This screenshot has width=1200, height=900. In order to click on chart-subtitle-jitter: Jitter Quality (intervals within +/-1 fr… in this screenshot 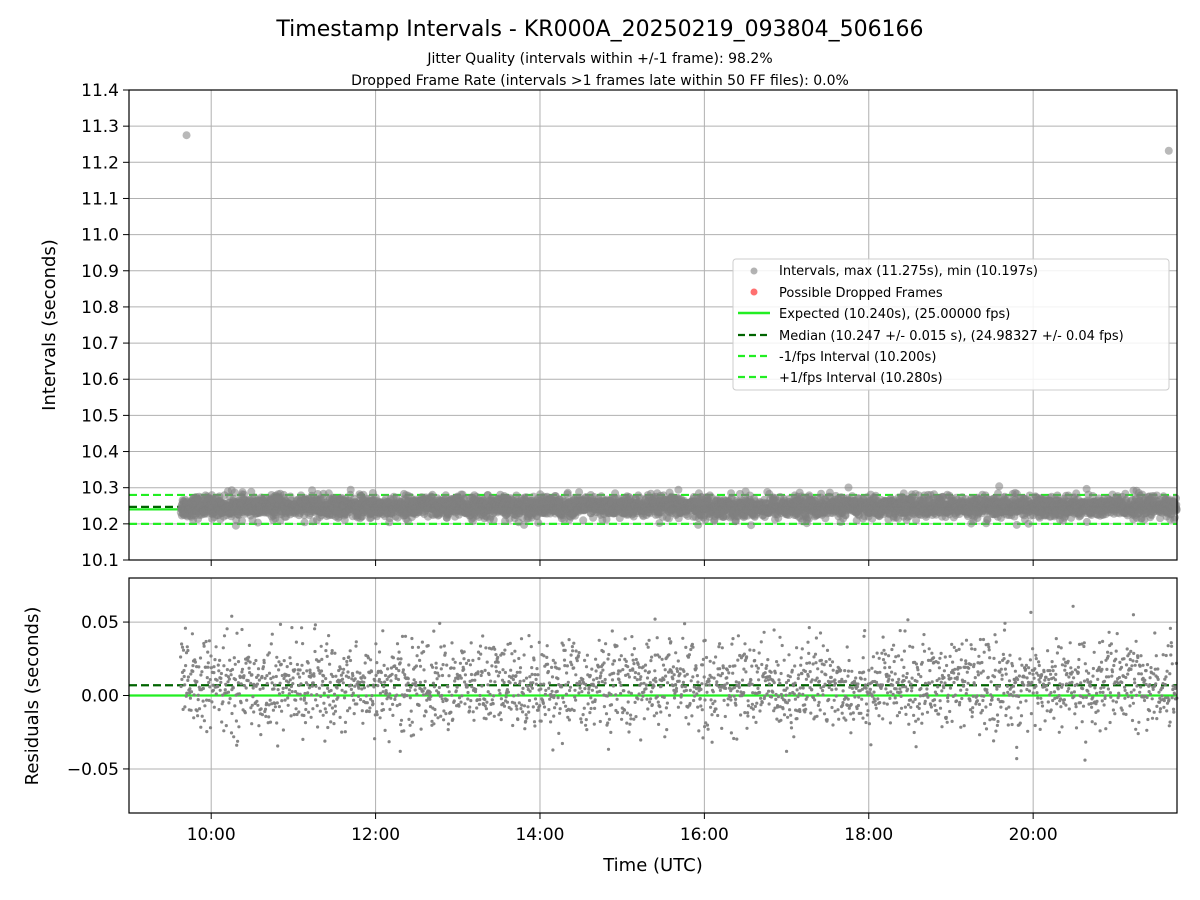, I will do `click(599, 59)`.